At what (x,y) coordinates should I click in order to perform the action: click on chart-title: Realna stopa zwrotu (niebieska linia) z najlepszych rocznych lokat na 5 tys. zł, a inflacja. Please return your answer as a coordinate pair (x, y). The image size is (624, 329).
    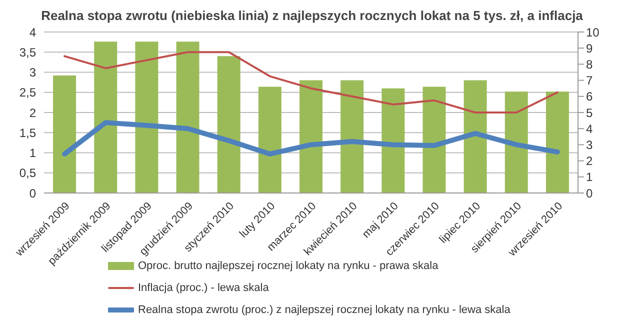
    Looking at the image, I should click on (312, 16).